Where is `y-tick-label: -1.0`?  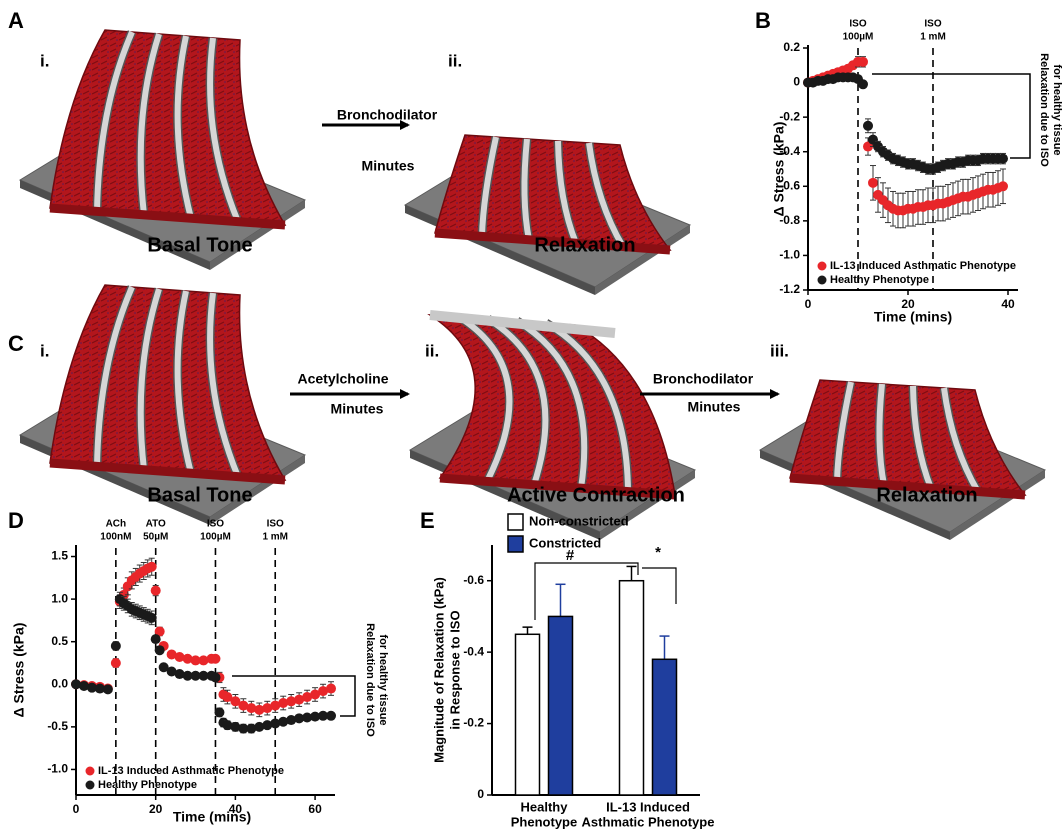
y-tick-label: -1.0 is located at coordinates (789, 255).